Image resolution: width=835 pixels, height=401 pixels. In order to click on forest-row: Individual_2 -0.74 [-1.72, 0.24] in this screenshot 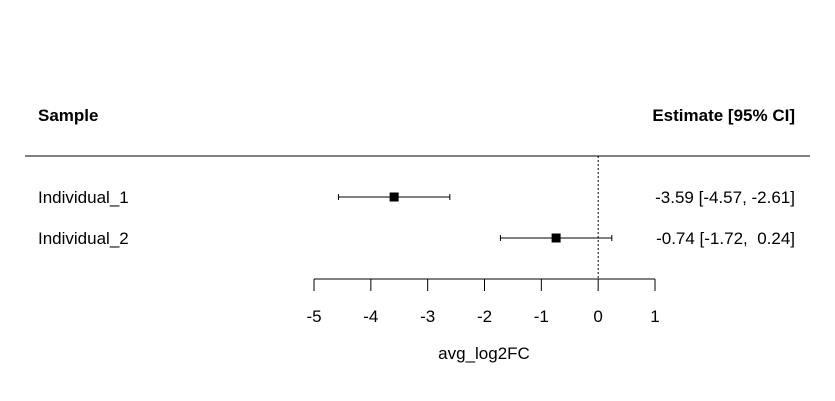, I will do `click(416, 238)`.